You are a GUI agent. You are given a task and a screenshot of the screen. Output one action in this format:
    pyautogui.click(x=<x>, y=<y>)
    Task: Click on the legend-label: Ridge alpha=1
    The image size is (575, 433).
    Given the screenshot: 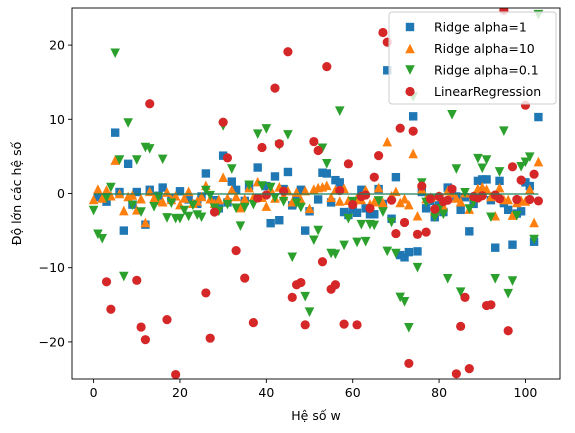 What is the action you would take?
    pyautogui.click(x=480, y=27)
    